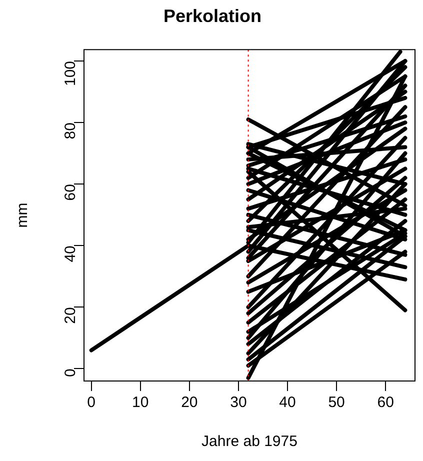 The height and width of the screenshot is (461, 423). Describe the element at coordinates (71, 315) in the screenshot. I see `y-tick-label: 20` at that location.